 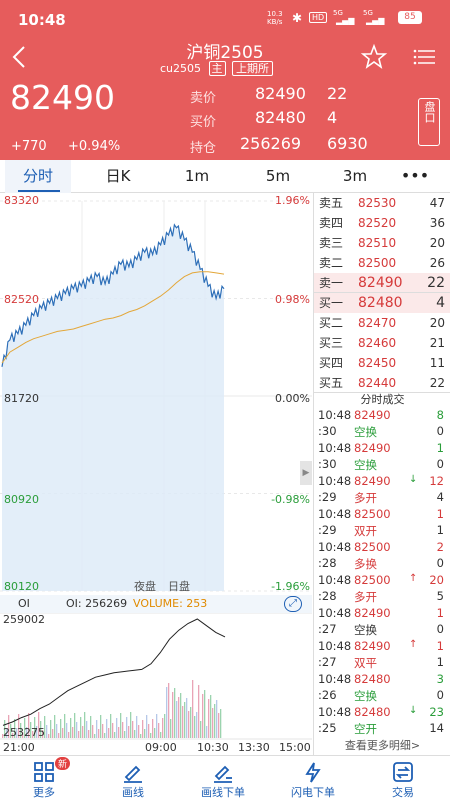 What do you see at coordinates (382, 656) in the screenshot?
I see `trade-row: 10:48 82490 ↑ 1:27 双平 1` at bounding box center [382, 656].